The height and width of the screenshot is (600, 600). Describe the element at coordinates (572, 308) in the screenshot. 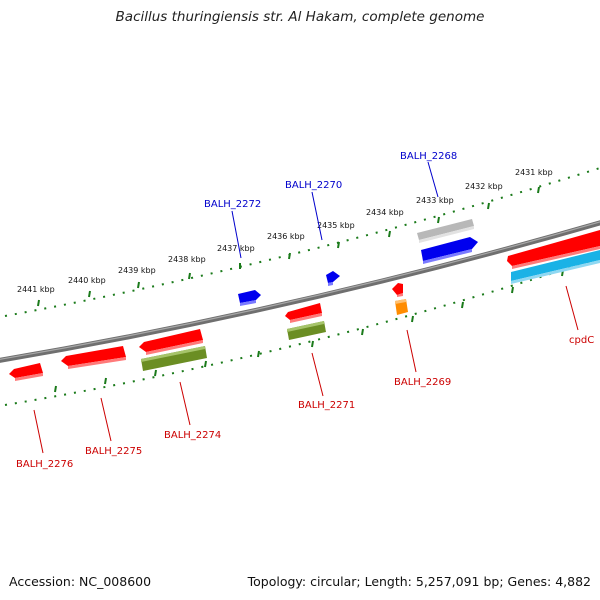

I see `leader-cpdc` at that location.